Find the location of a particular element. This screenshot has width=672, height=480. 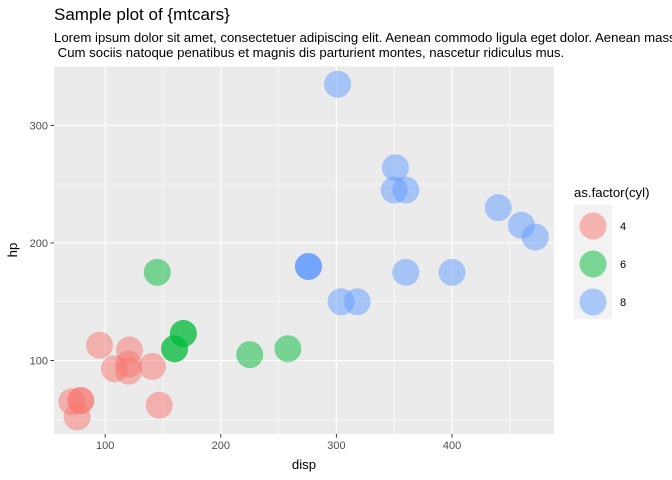

x-tick-label: 300 is located at coordinates (336, 446).